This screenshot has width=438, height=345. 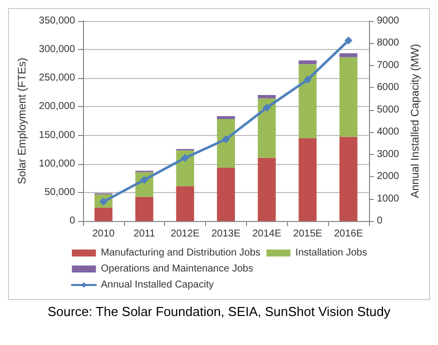 I want to click on x-tick-label: 2013E, so click(x=226, y=234).